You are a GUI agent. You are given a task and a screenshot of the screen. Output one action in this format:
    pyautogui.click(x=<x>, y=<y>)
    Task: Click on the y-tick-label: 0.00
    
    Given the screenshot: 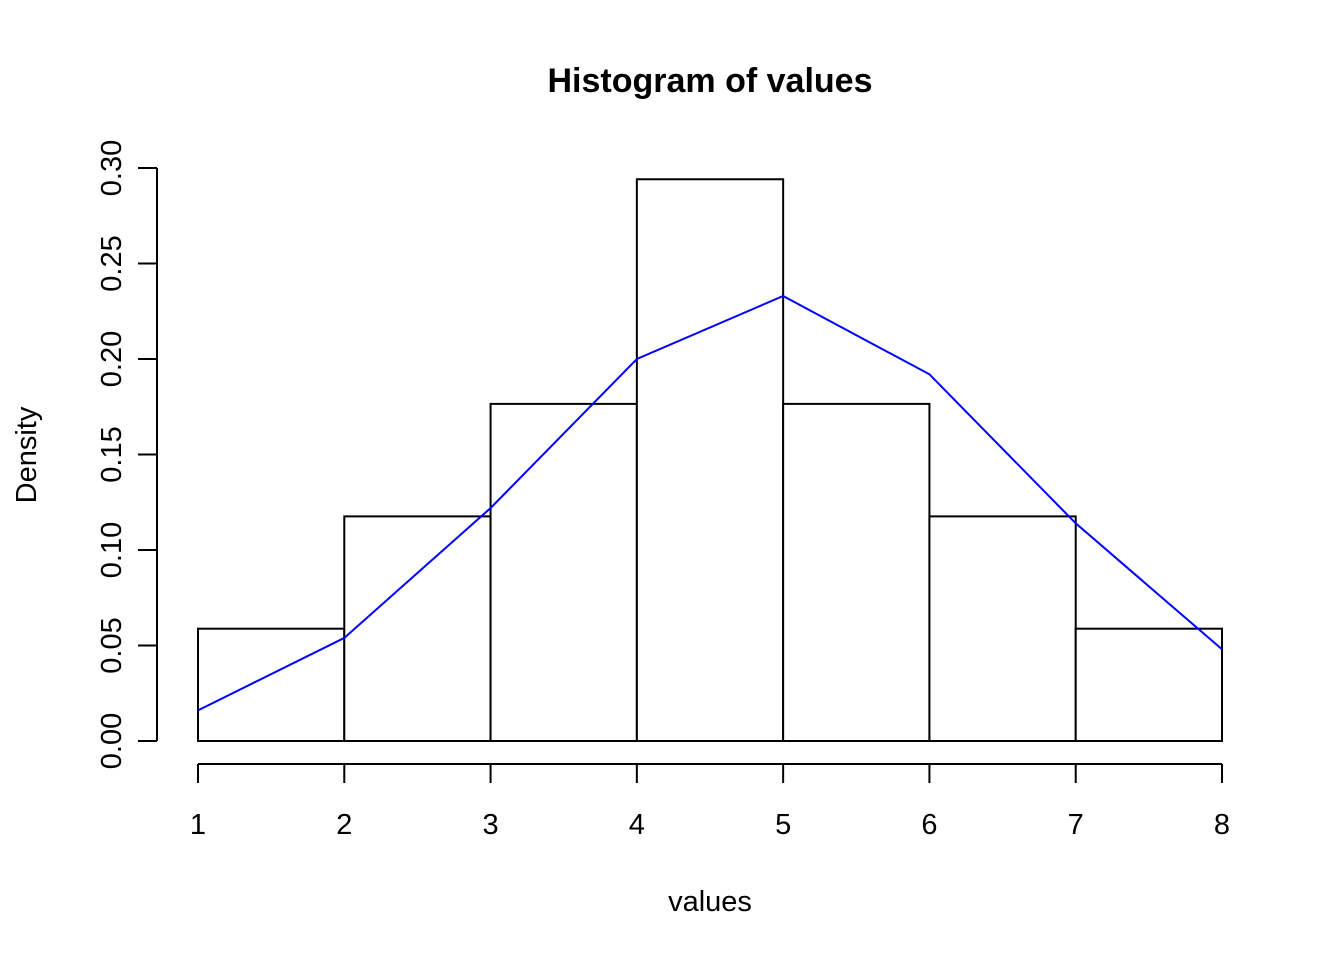 What is the action you would take?
    pyautogui.click(x=112, y=741)
    